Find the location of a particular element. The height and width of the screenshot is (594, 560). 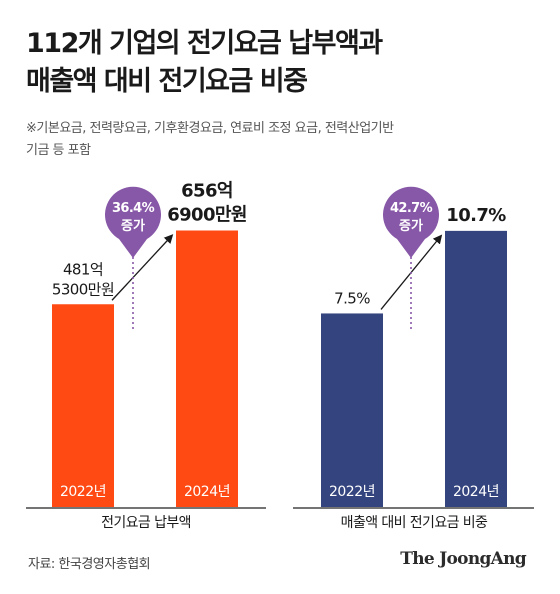

footnote-line-1: ※기본요금, 전력량요금, 기후환경요금, 연료비 조정 요금, 전력산업기반 is located at coordinates (210, 128).